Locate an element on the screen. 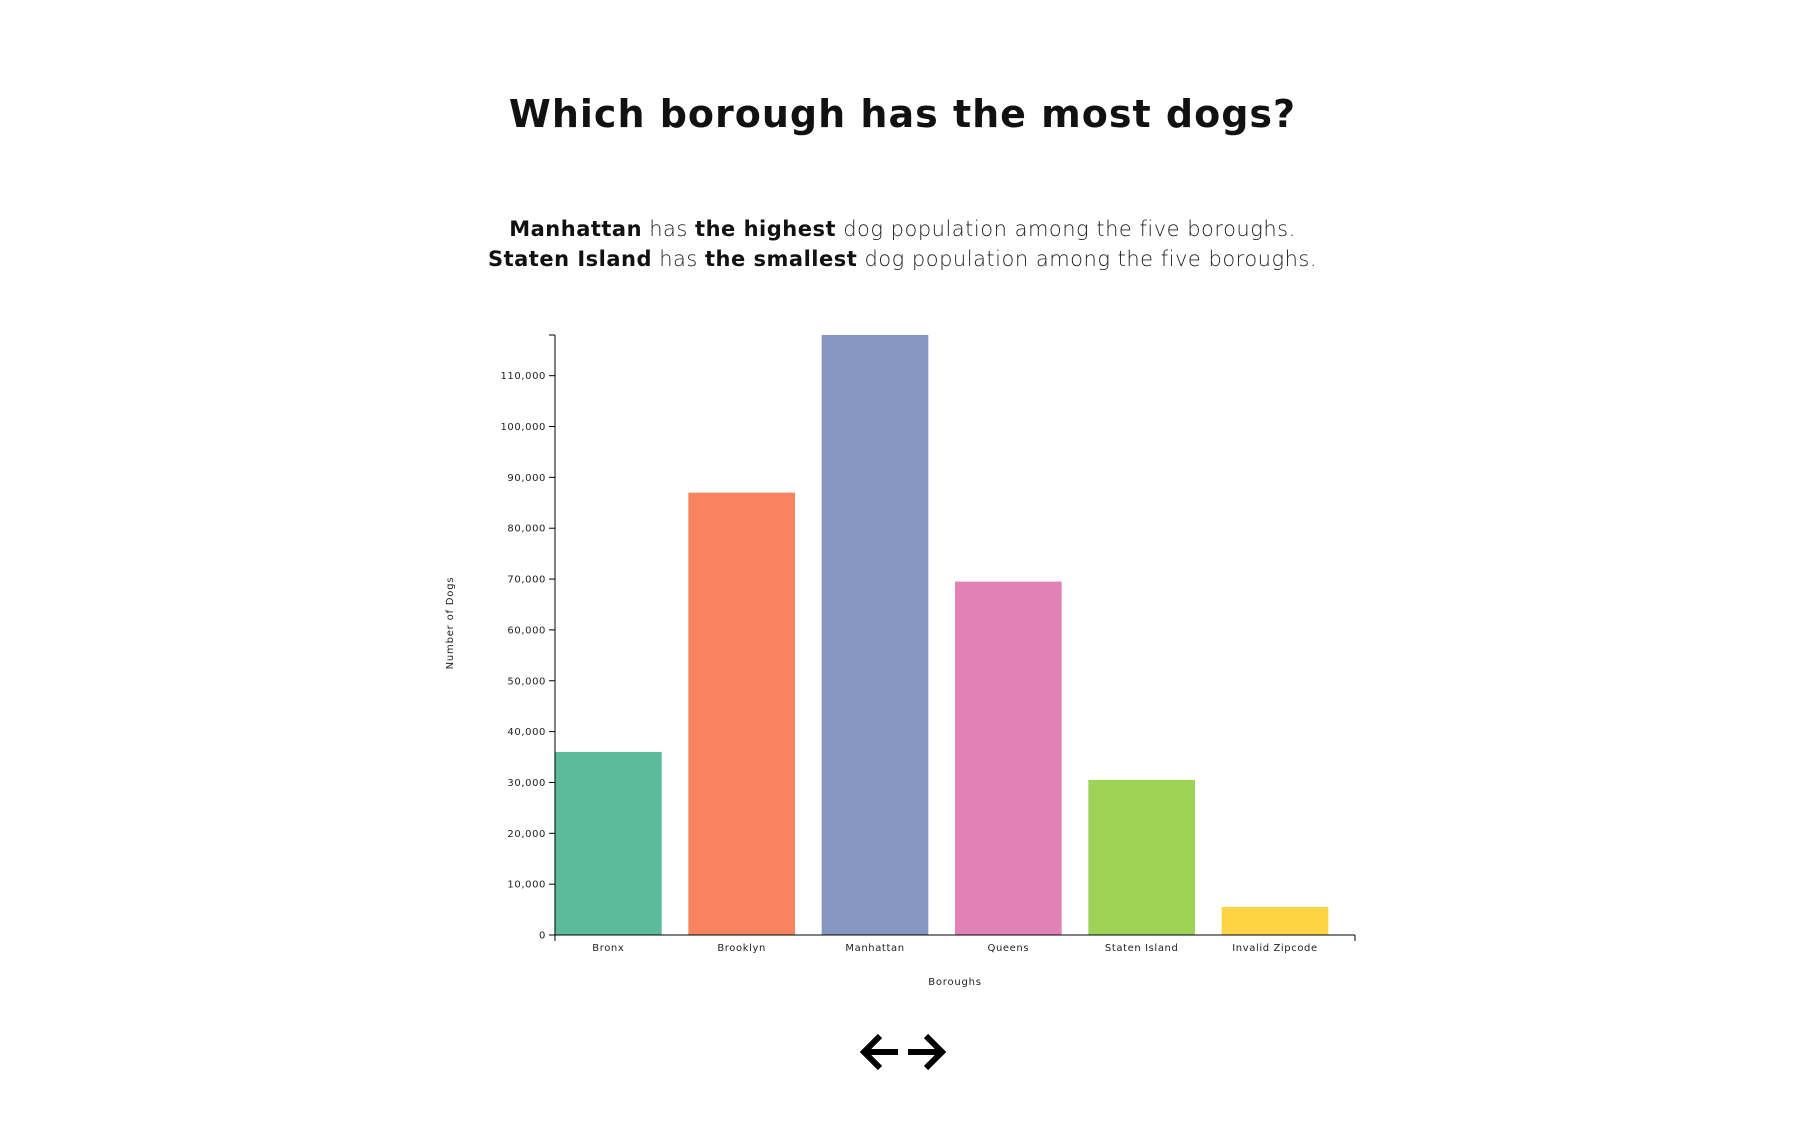 The width and height of the screenshot is (1805, 1126). x-tick-label: Manhattan is located at coordinates (874, 948).